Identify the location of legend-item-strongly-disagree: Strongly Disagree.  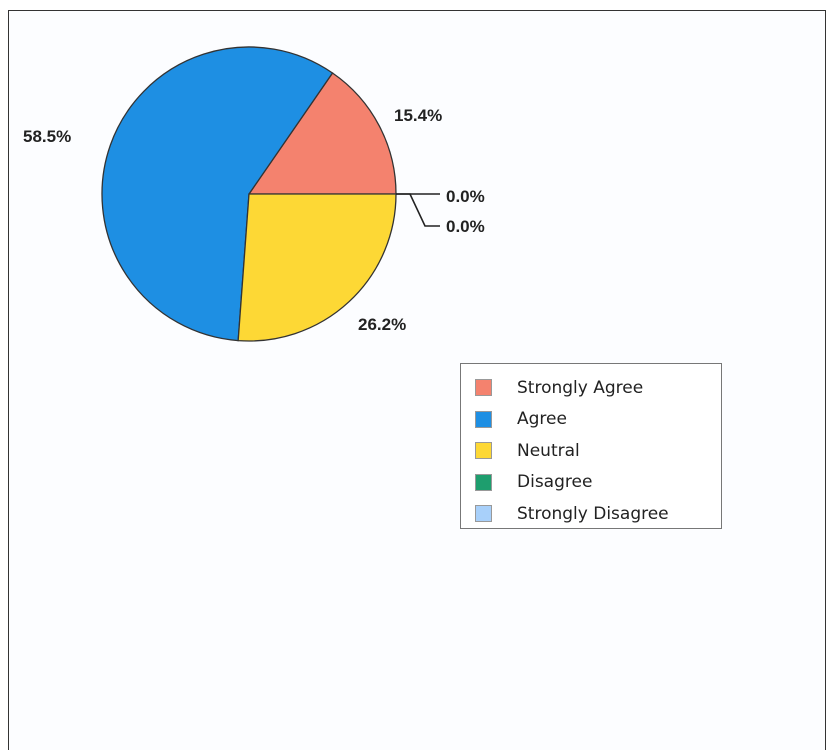
(598, 514).